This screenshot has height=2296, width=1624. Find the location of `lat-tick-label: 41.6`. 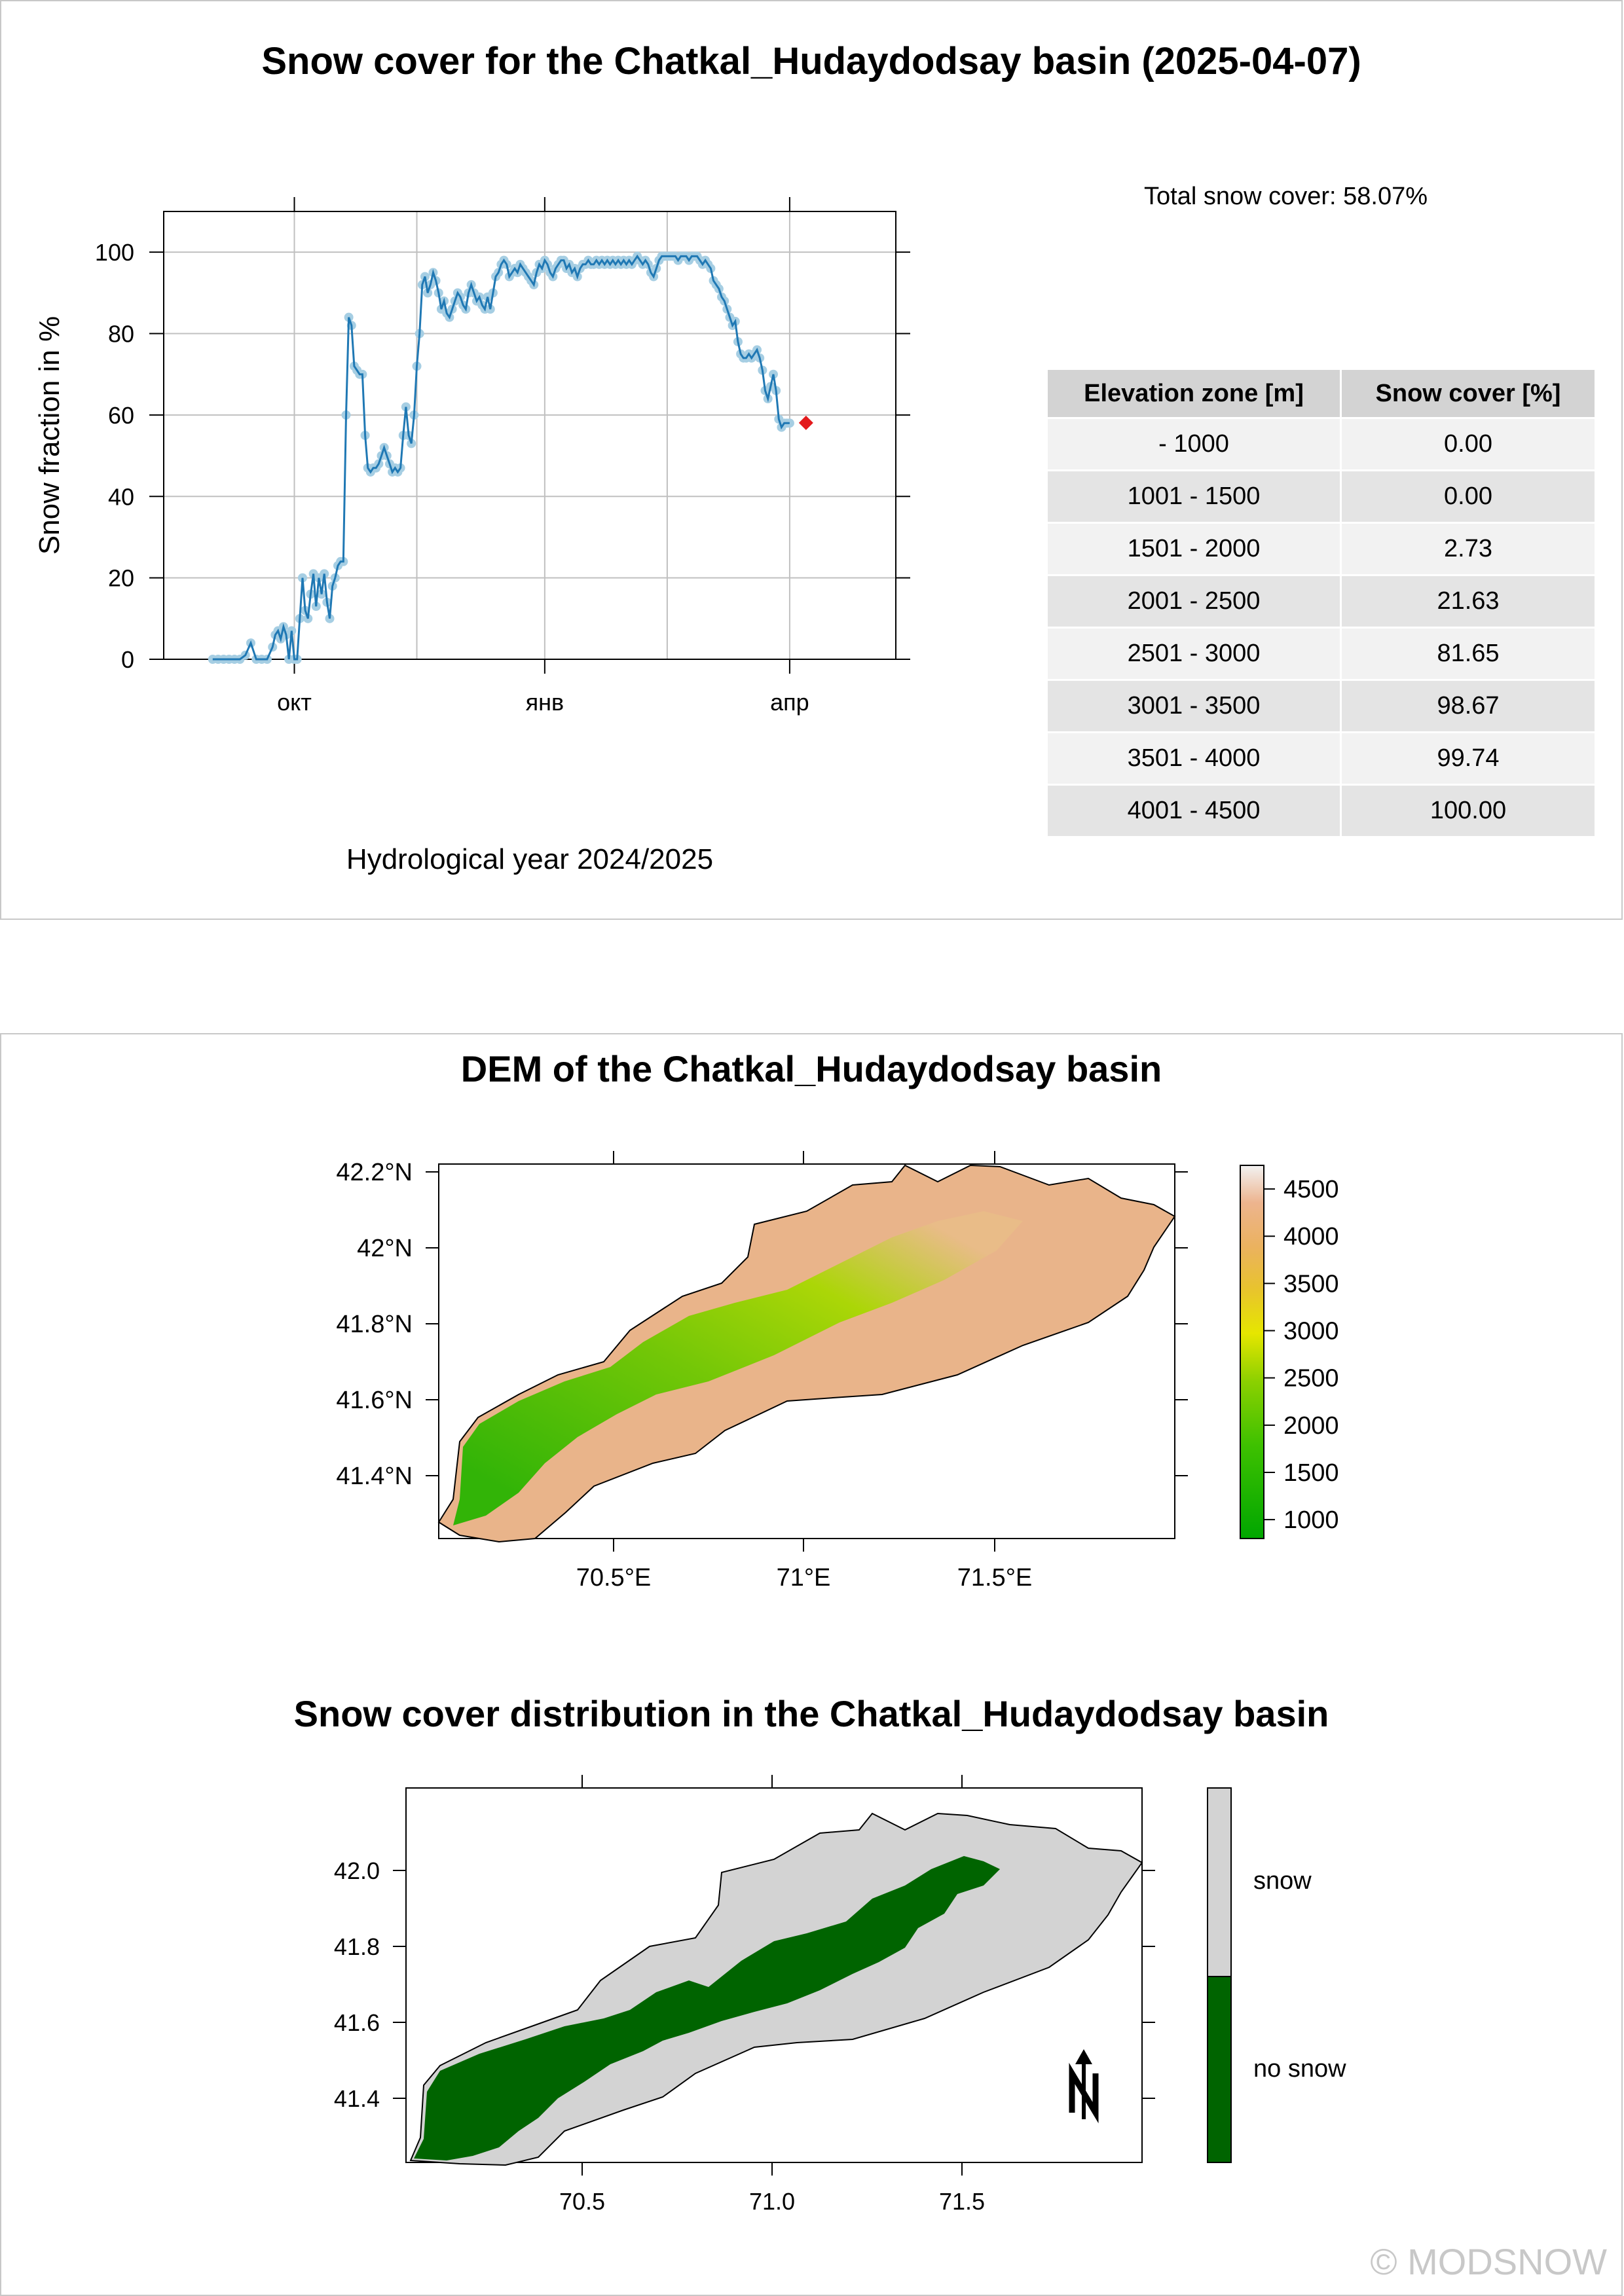

lat-tick-label: 41.6 is located at coordinates (357, 2022).